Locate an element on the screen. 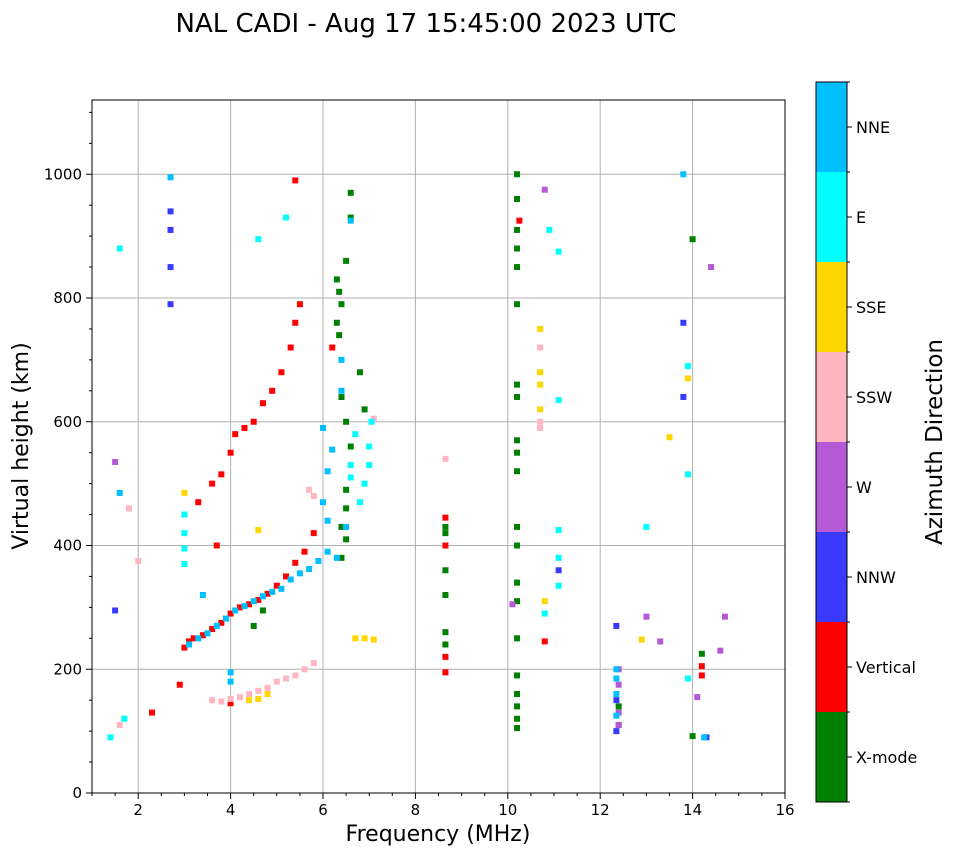  colorbar-label: NNW is located at coordinates (876, 577).